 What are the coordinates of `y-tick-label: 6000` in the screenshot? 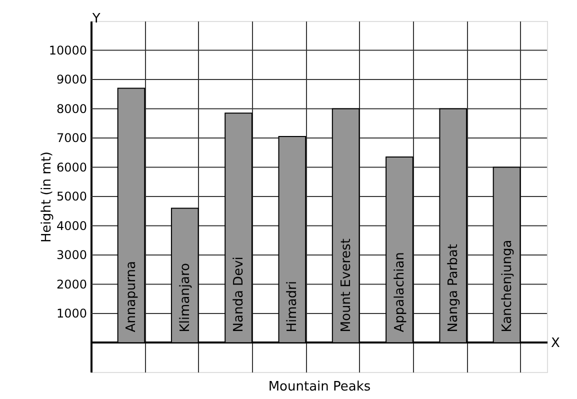 It's located at (71, 167).